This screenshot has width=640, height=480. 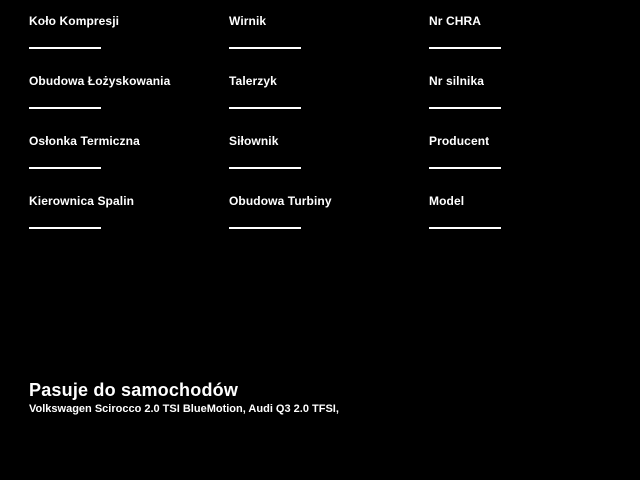 I want to click on spec-field-obudowa-lozyskowania: Obudowa Łożyskowania, so click(x=124, y=91).